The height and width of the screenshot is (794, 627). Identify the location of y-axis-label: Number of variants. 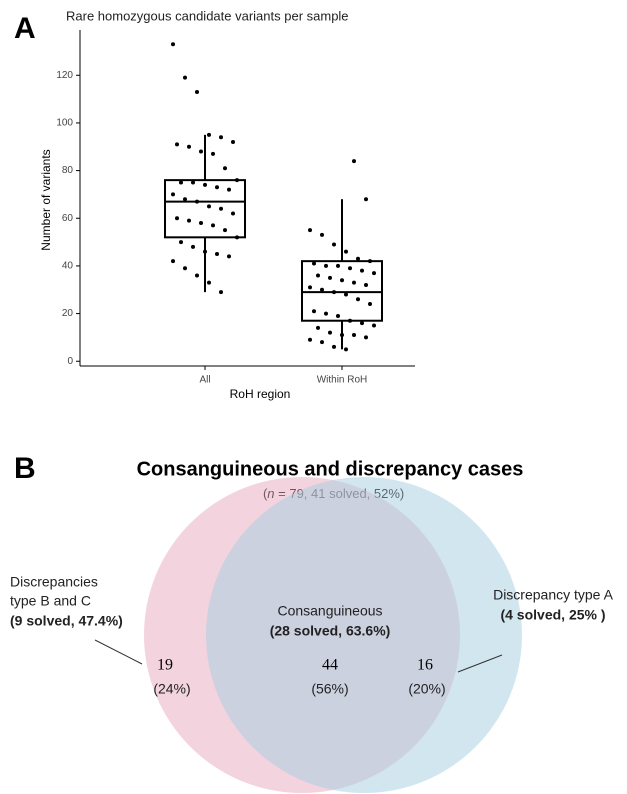
(46, 199).